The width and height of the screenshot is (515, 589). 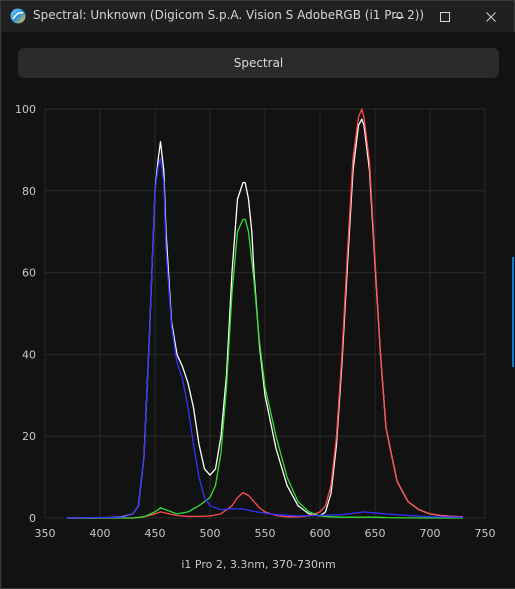 I want to click on chart-caption: i1 Pro 2, 3.3nm, 370-730nm, so click(x=258, y=564).